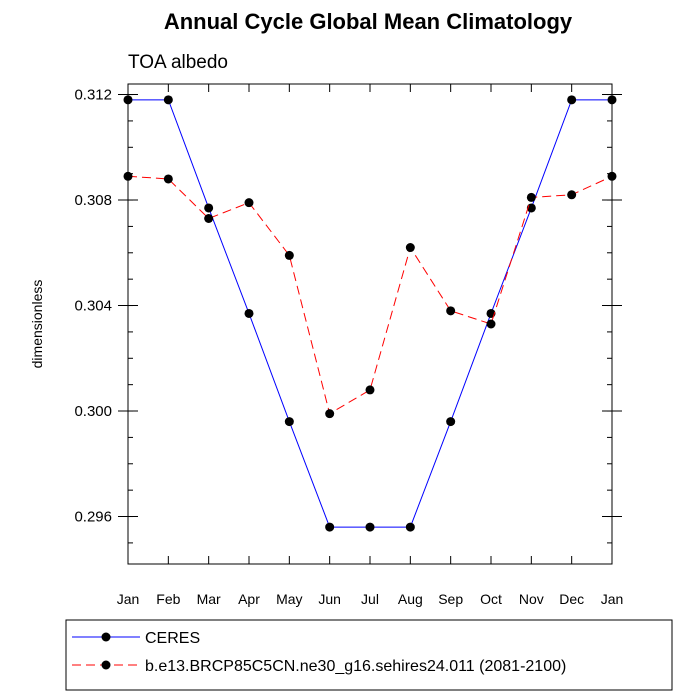  I want to click on y-tick-label: 0.296, so click(93, 517).